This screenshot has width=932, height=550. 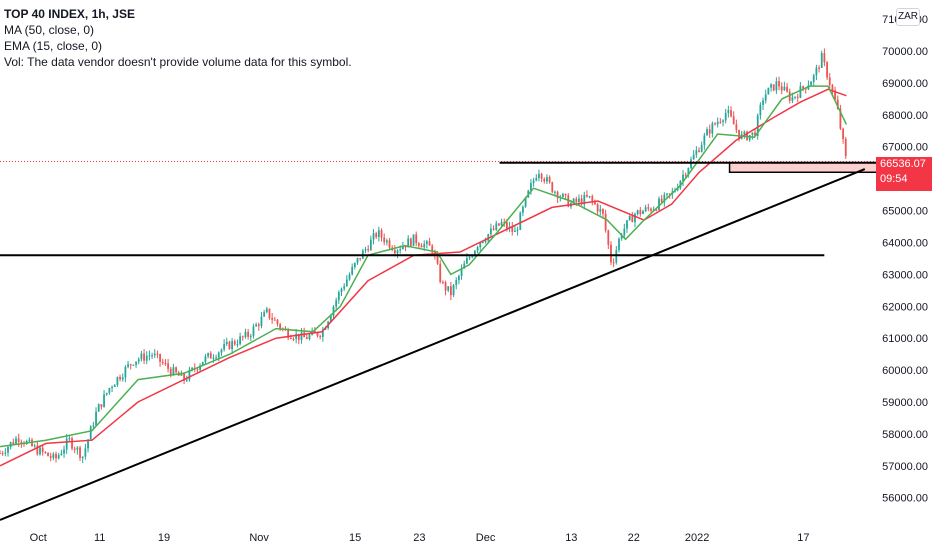 I want to click on x-tick-label: 11, so click(x=99, y=538).